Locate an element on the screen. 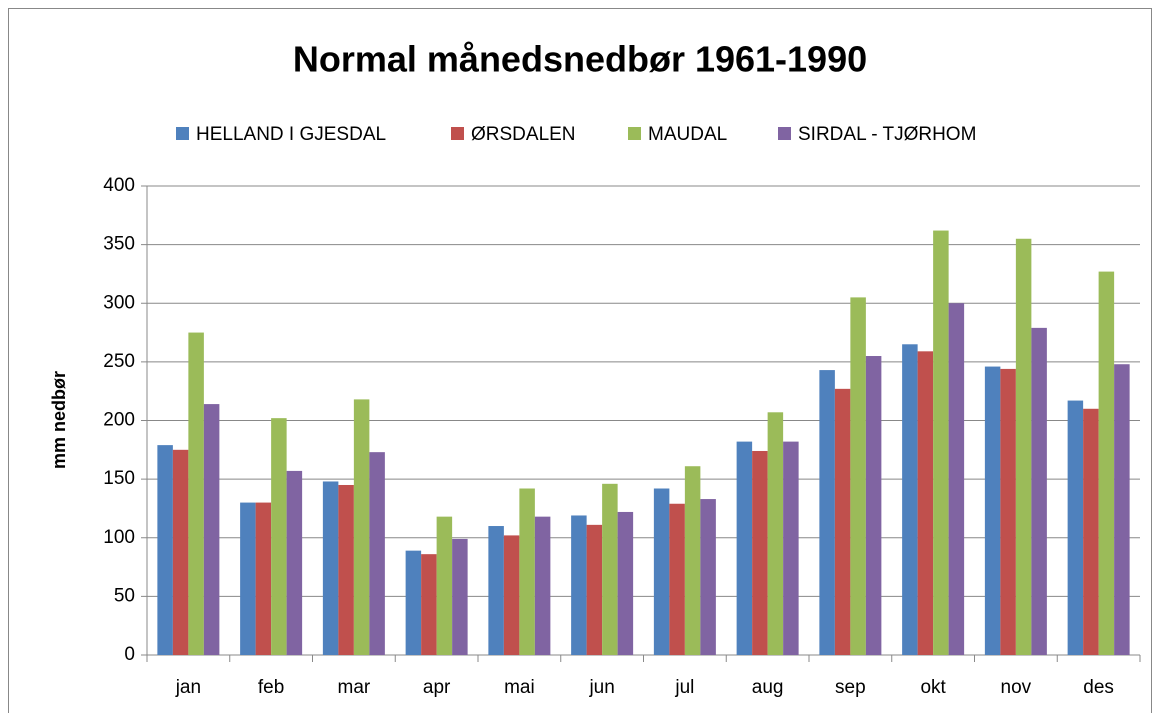 Image resolution: width=1160 pixels, height=713 pixels. legend-label: MAUDAL is located at coordinates (687, 134).